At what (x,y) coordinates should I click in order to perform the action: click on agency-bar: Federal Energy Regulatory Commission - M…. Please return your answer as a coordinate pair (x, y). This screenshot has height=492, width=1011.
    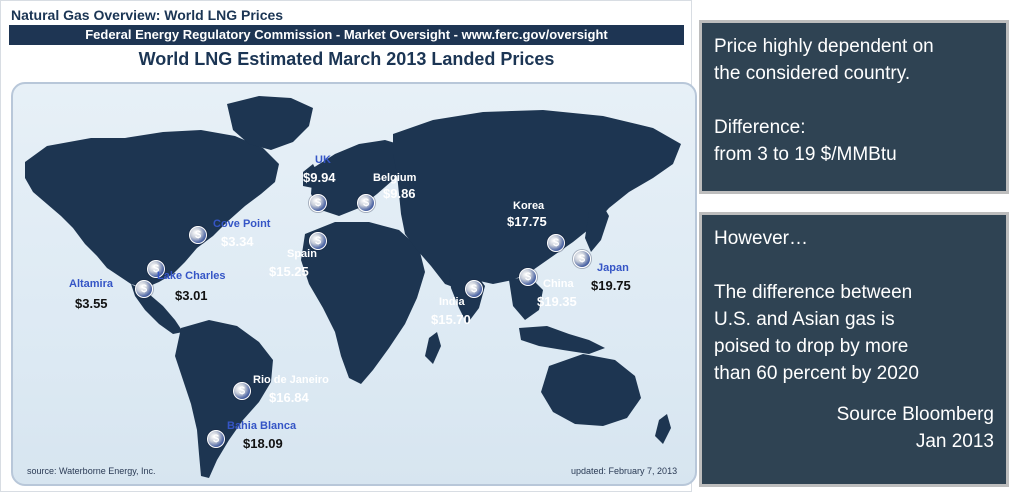
    Looking at the image, I should click on (346, 35).